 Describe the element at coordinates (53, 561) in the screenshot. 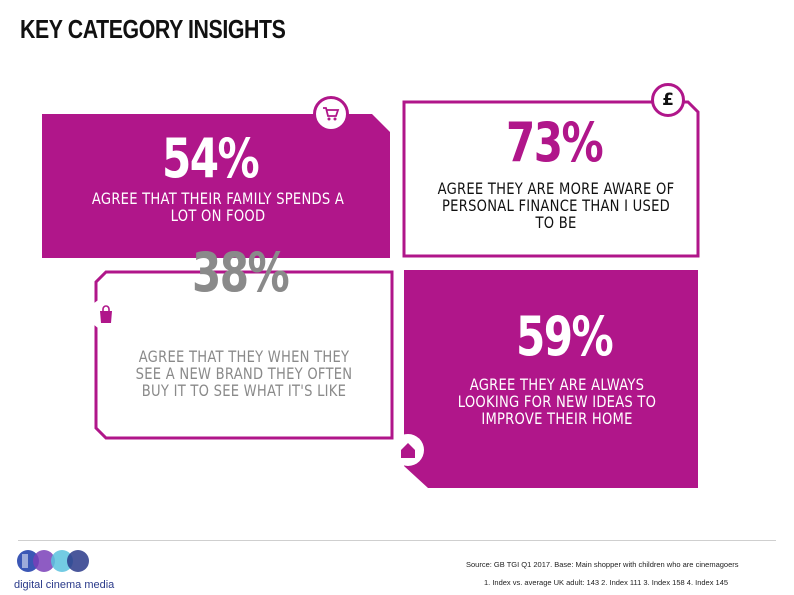

I see `logo-mark-icon` at that location.